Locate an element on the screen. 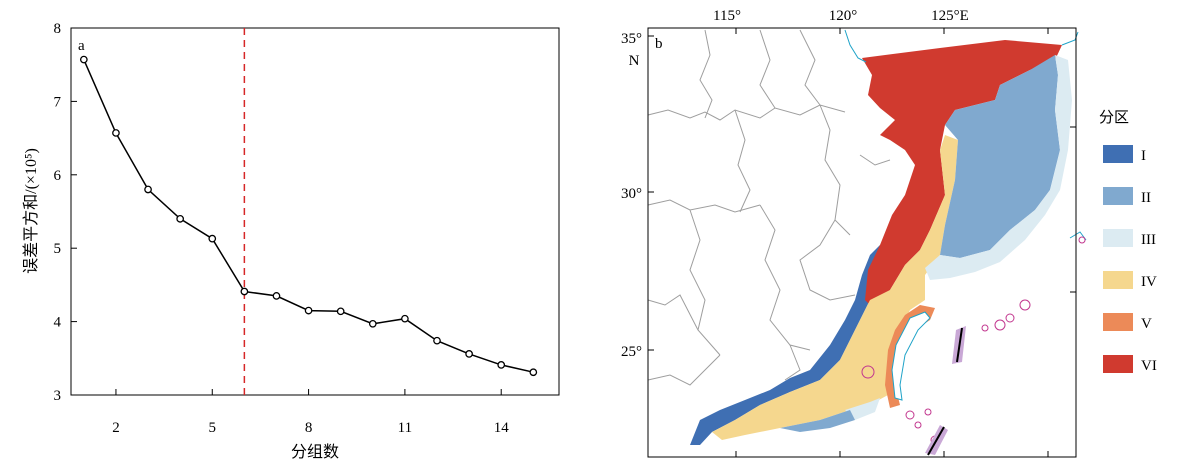 This screenshot has height=469, width=1193. zone-IV-area is located at coordinates (835, 287).